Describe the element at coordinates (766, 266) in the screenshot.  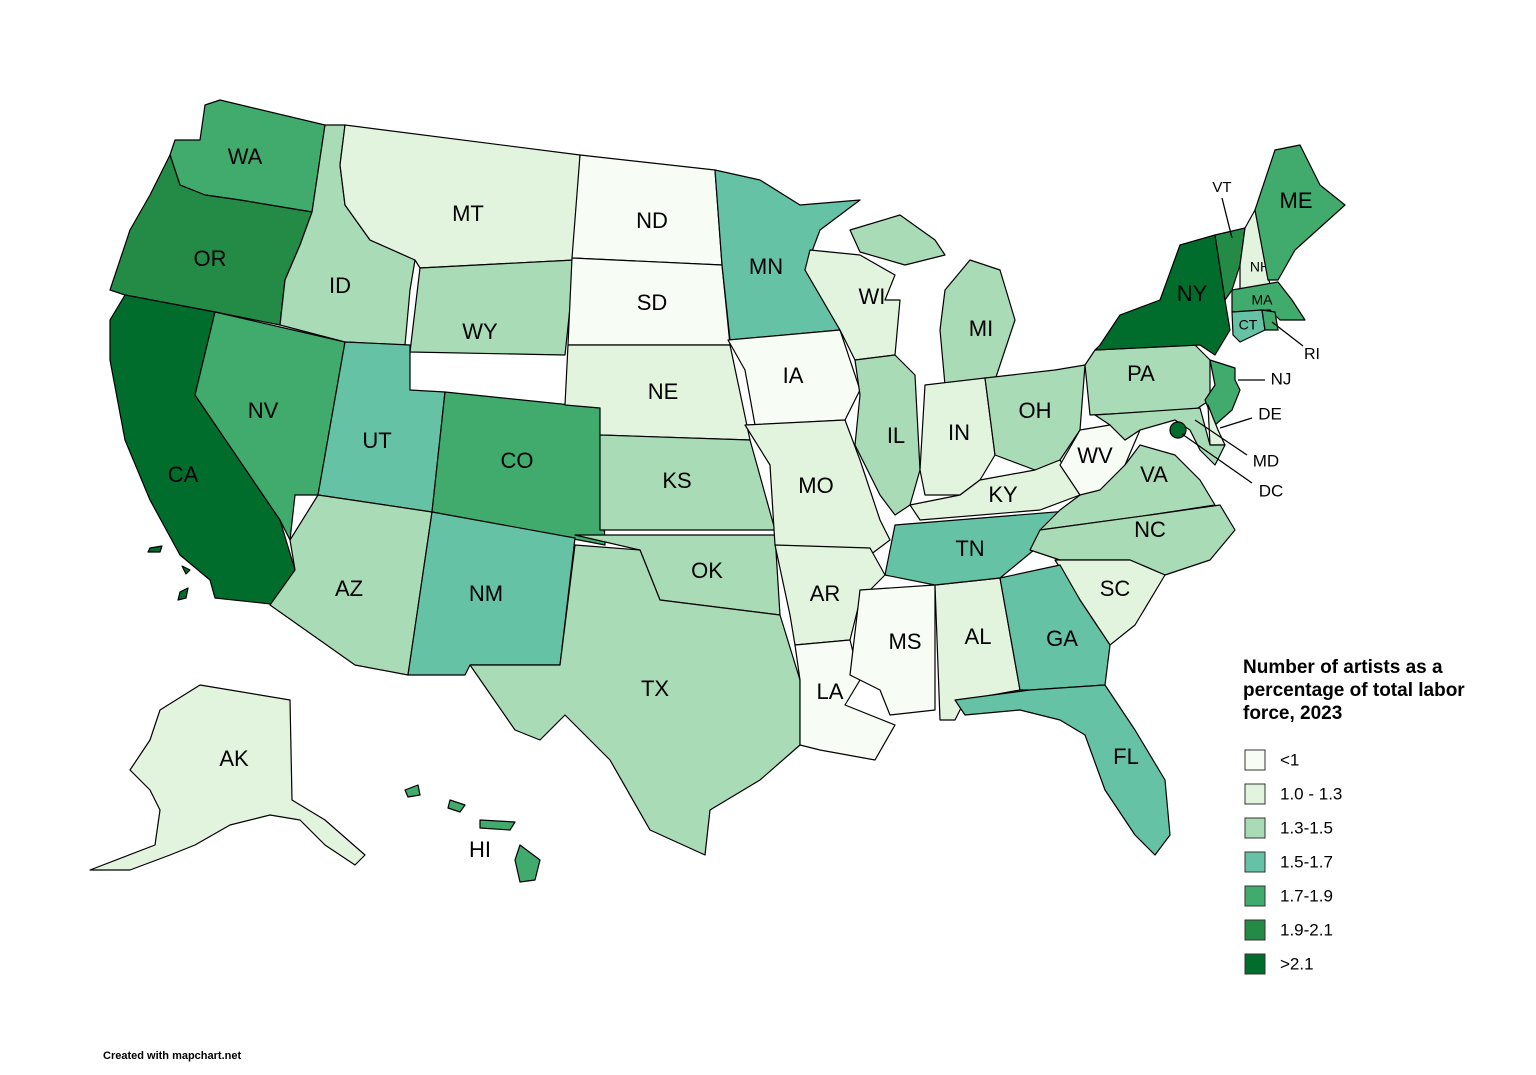
I see `state-label: MN` at that location.